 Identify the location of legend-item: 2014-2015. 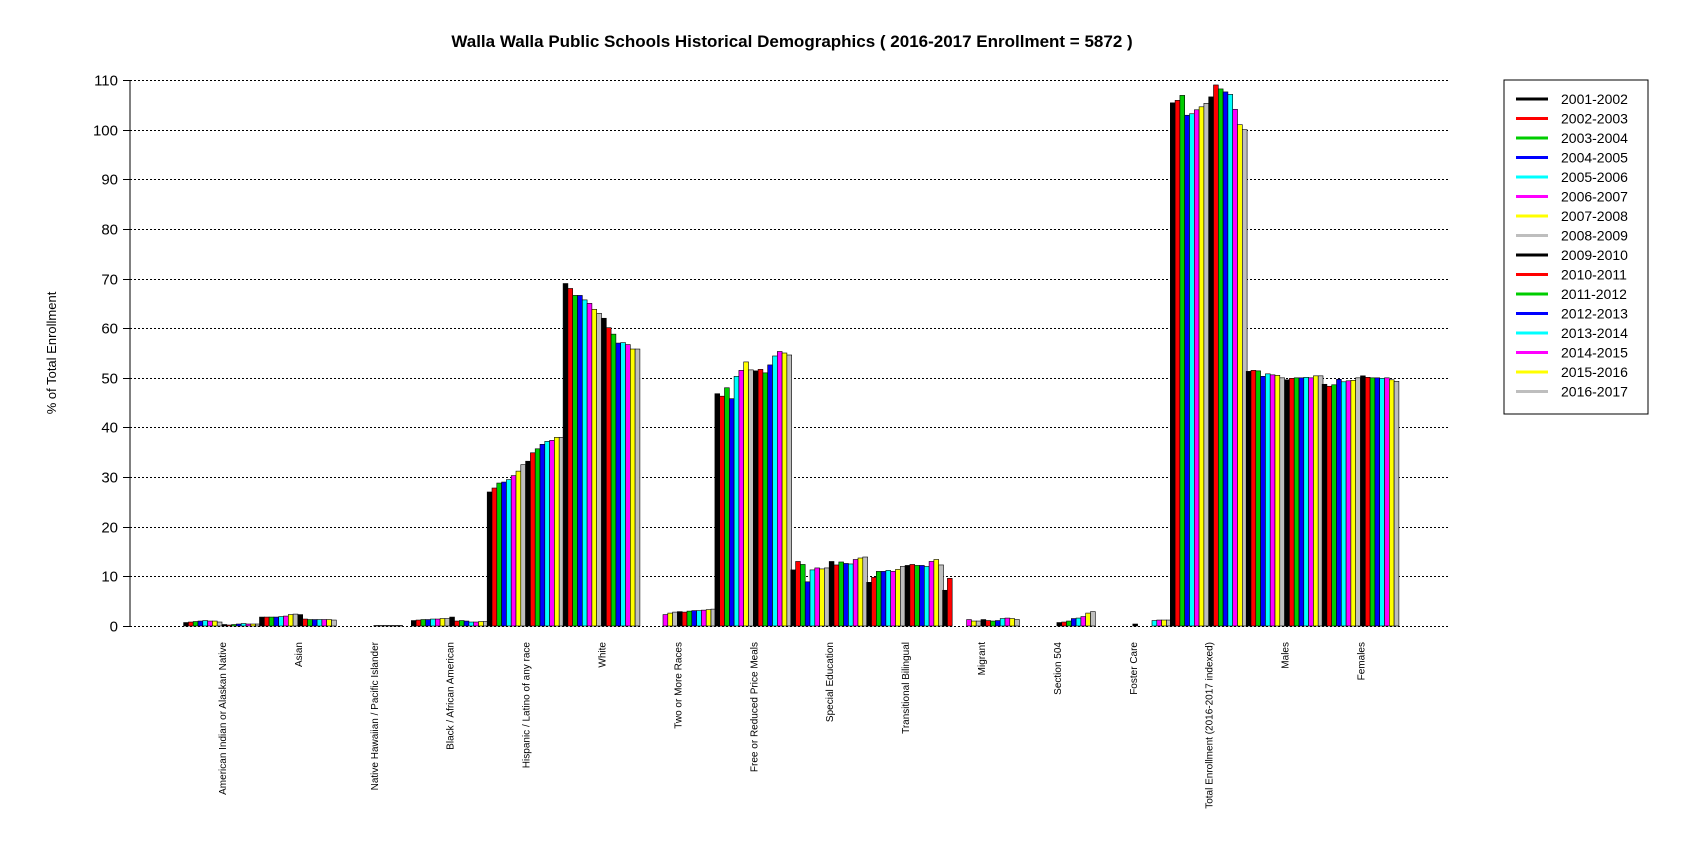
(1572, 353).